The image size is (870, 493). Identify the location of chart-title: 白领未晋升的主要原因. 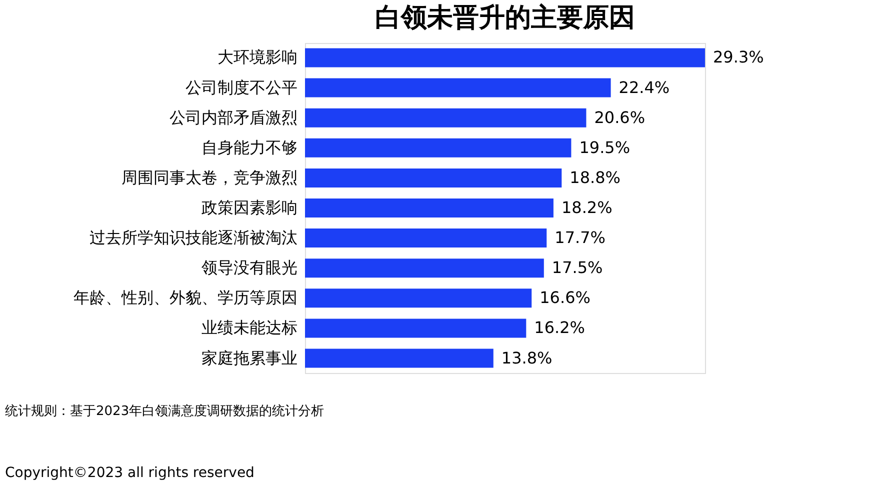
(505, 18).